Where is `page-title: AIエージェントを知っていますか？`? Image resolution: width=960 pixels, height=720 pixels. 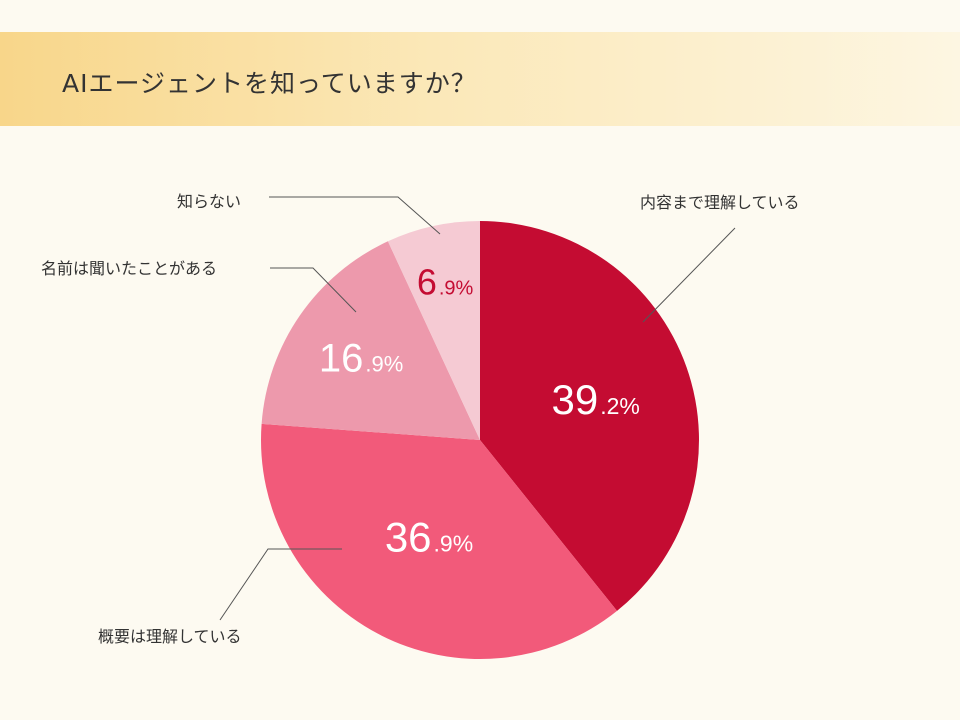
page-title: AIエージェントを知っていますか？ is located at coordinates (269, 83).